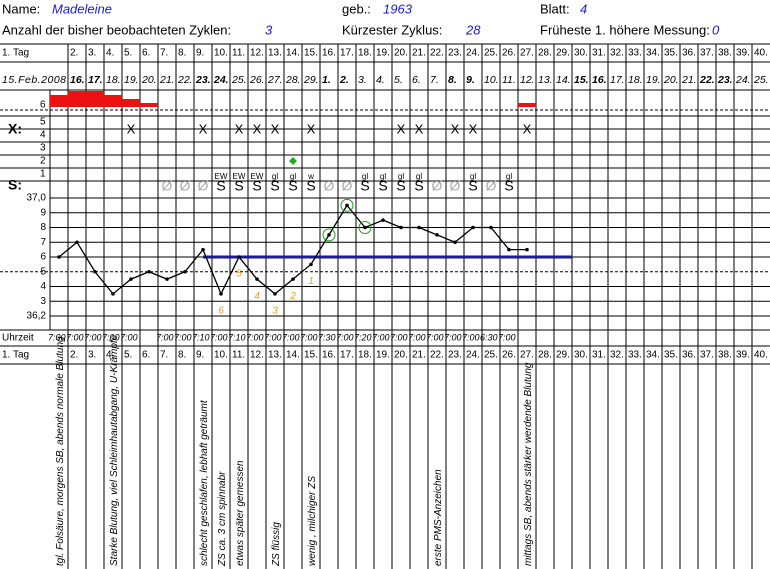  What do you see at coordinates (689, 53) in the screenshot?
I see `day-label: 36.` at bounding box center [689, 53].